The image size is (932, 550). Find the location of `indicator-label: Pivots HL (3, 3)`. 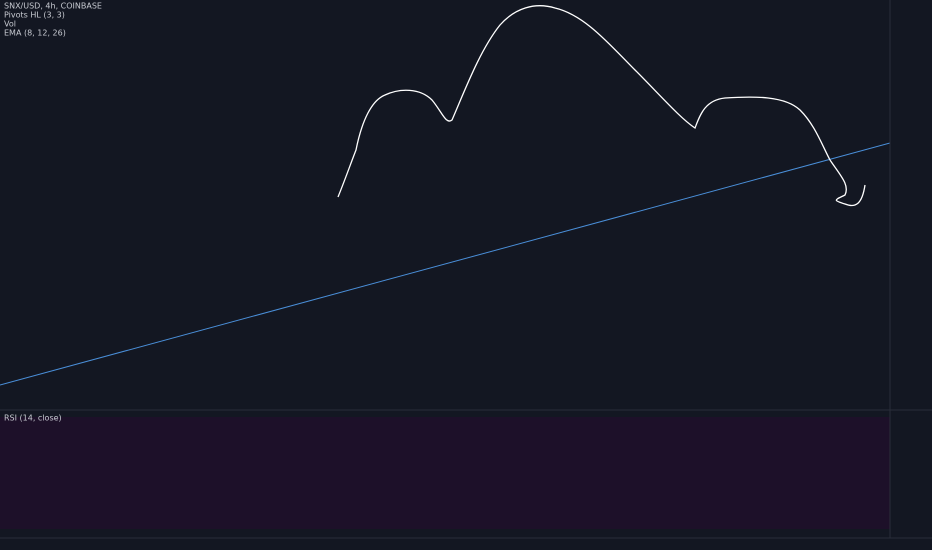

indicator-label: Pivots HL (3, 3) is located at coordinates (34, 15).